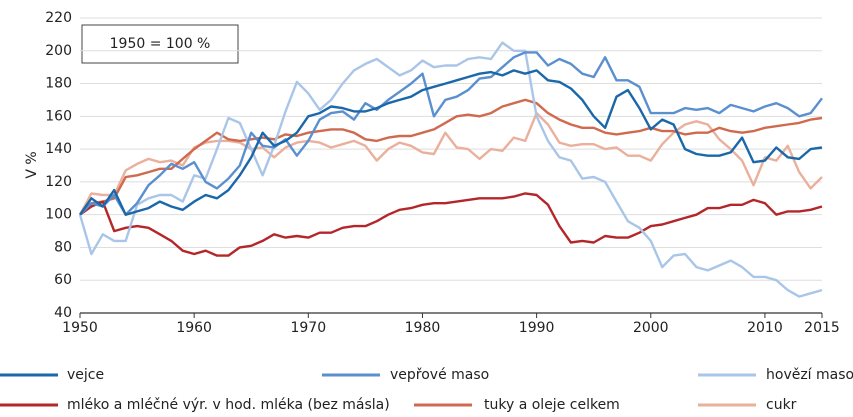 Image resolution: width=853 pixels, height=417 pixels. Describe the element at coordinates (63, 280) in the screenshot. I see `y-tick-label: 60` at that location.